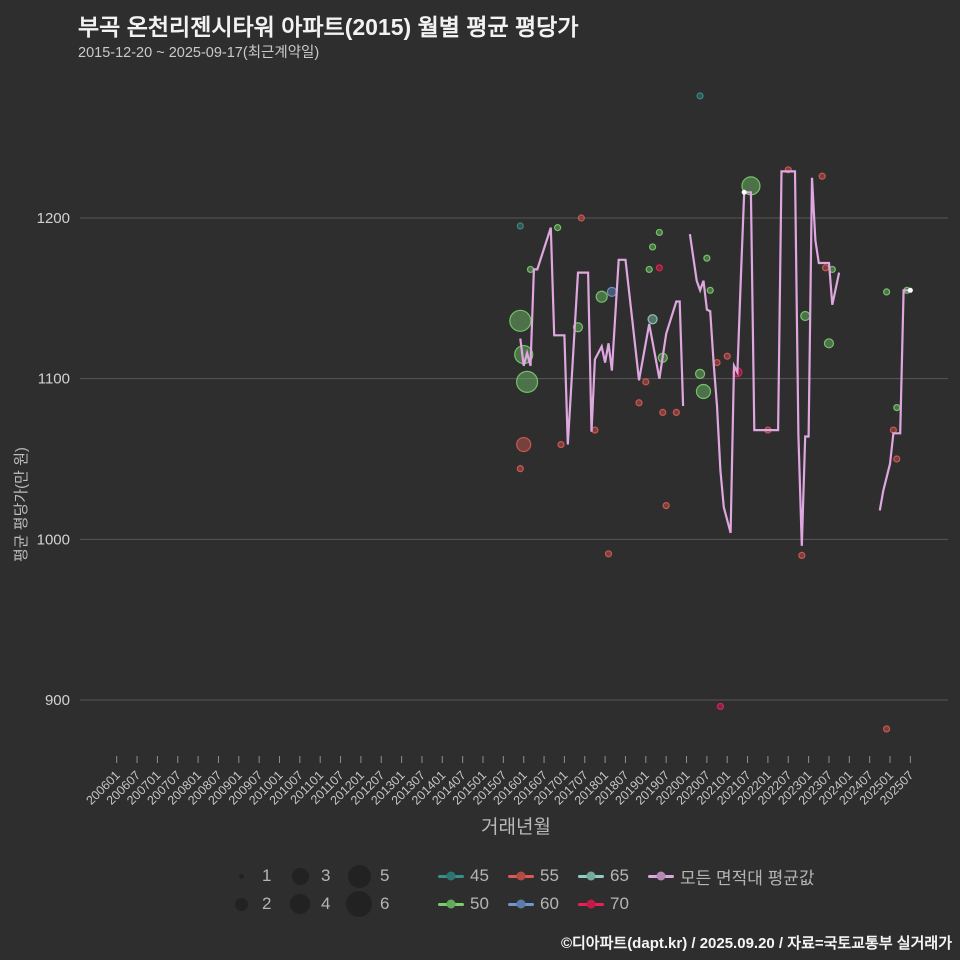 The image size is (960, 960). I want to click on legend-item-area-65: 65, so click(613, 876).